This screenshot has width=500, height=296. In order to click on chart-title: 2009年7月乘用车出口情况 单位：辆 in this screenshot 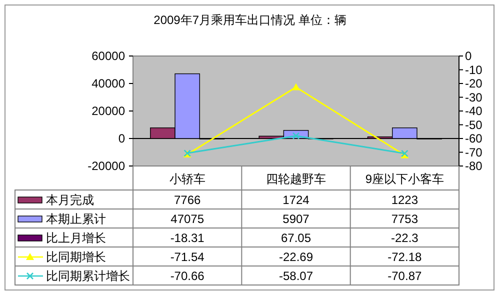, I will do `click(250, 20)`.